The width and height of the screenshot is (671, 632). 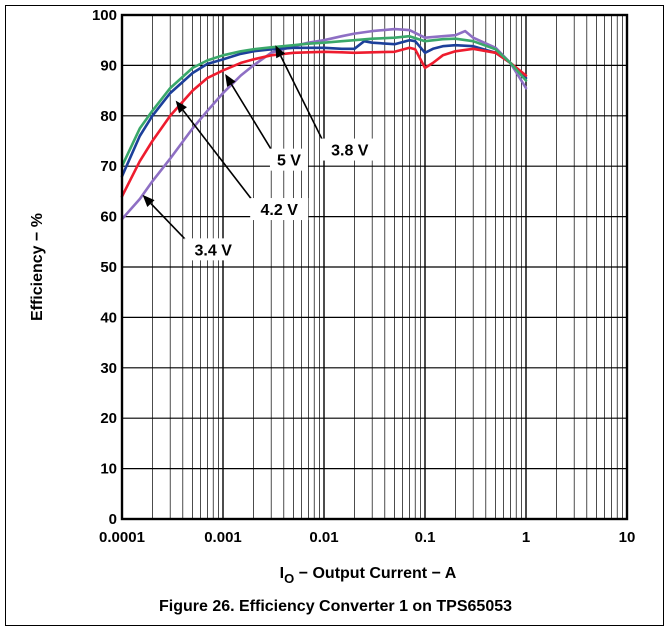 I want to click on y-tick-label: 80, so click(x=108, y=116).